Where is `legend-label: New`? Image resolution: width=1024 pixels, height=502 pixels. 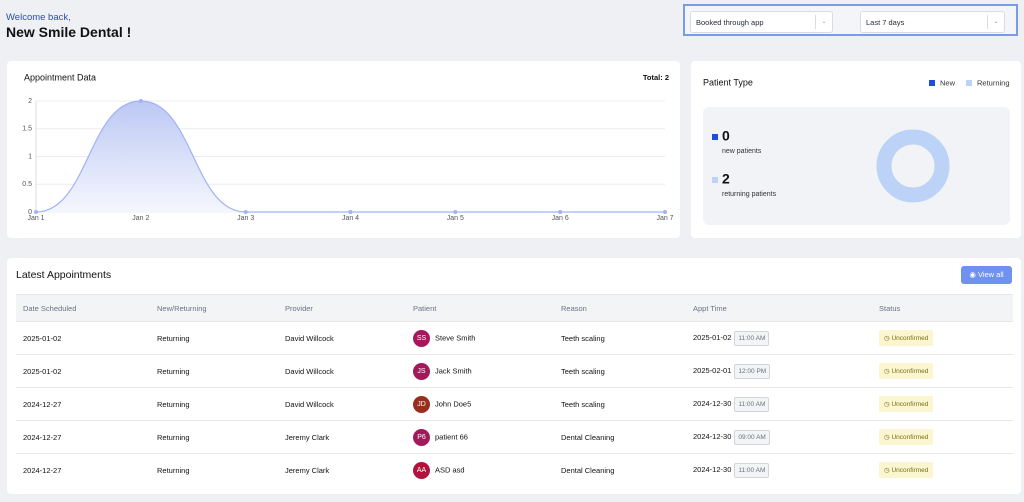 legend-label: New is located at coordinates (948, 82).